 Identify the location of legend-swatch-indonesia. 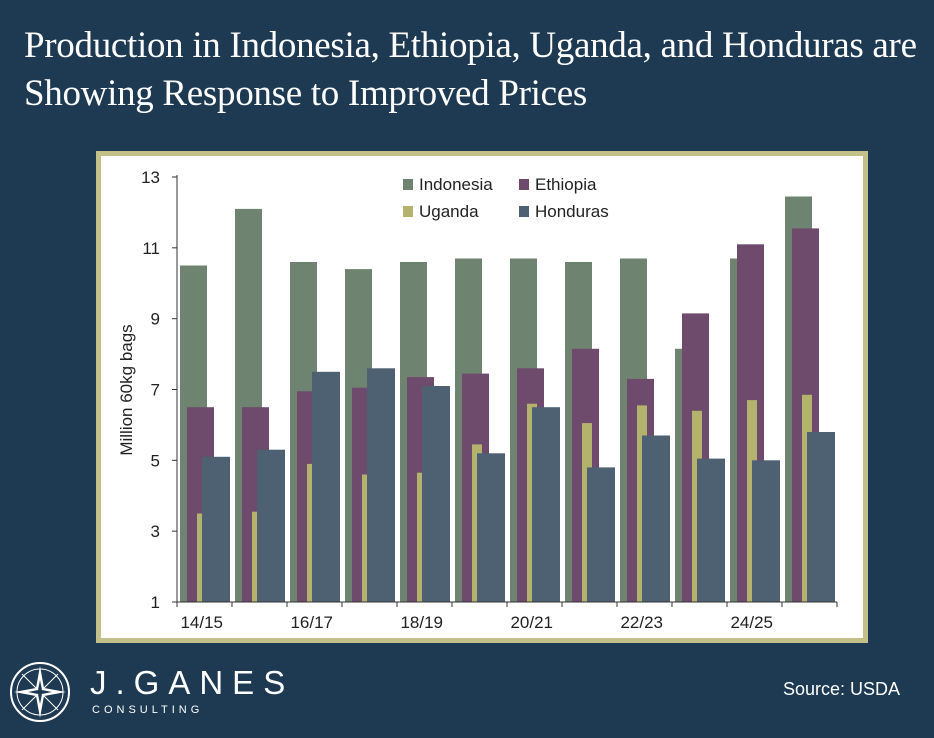
(408, 184).